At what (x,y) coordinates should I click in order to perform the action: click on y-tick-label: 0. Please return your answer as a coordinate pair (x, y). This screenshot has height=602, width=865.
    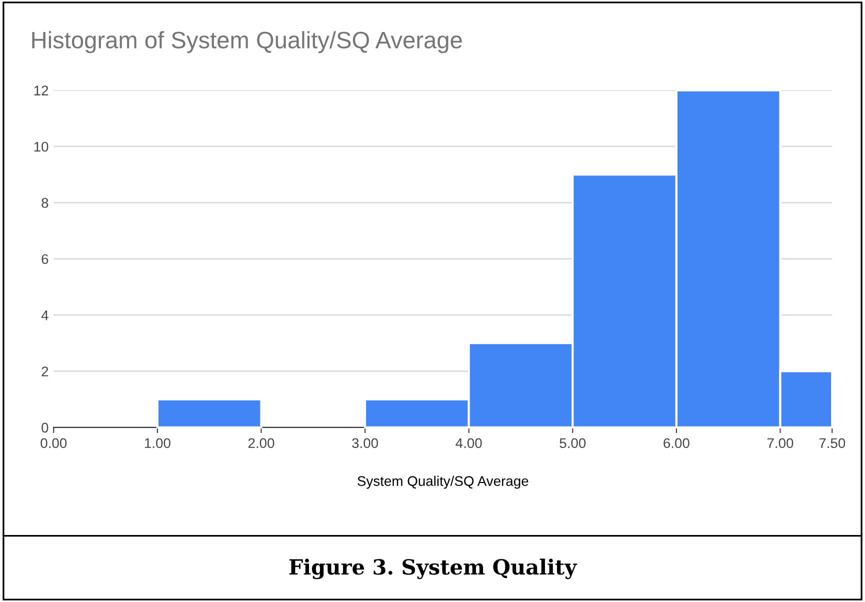
    Looking at the image, I should click on (45, 427).